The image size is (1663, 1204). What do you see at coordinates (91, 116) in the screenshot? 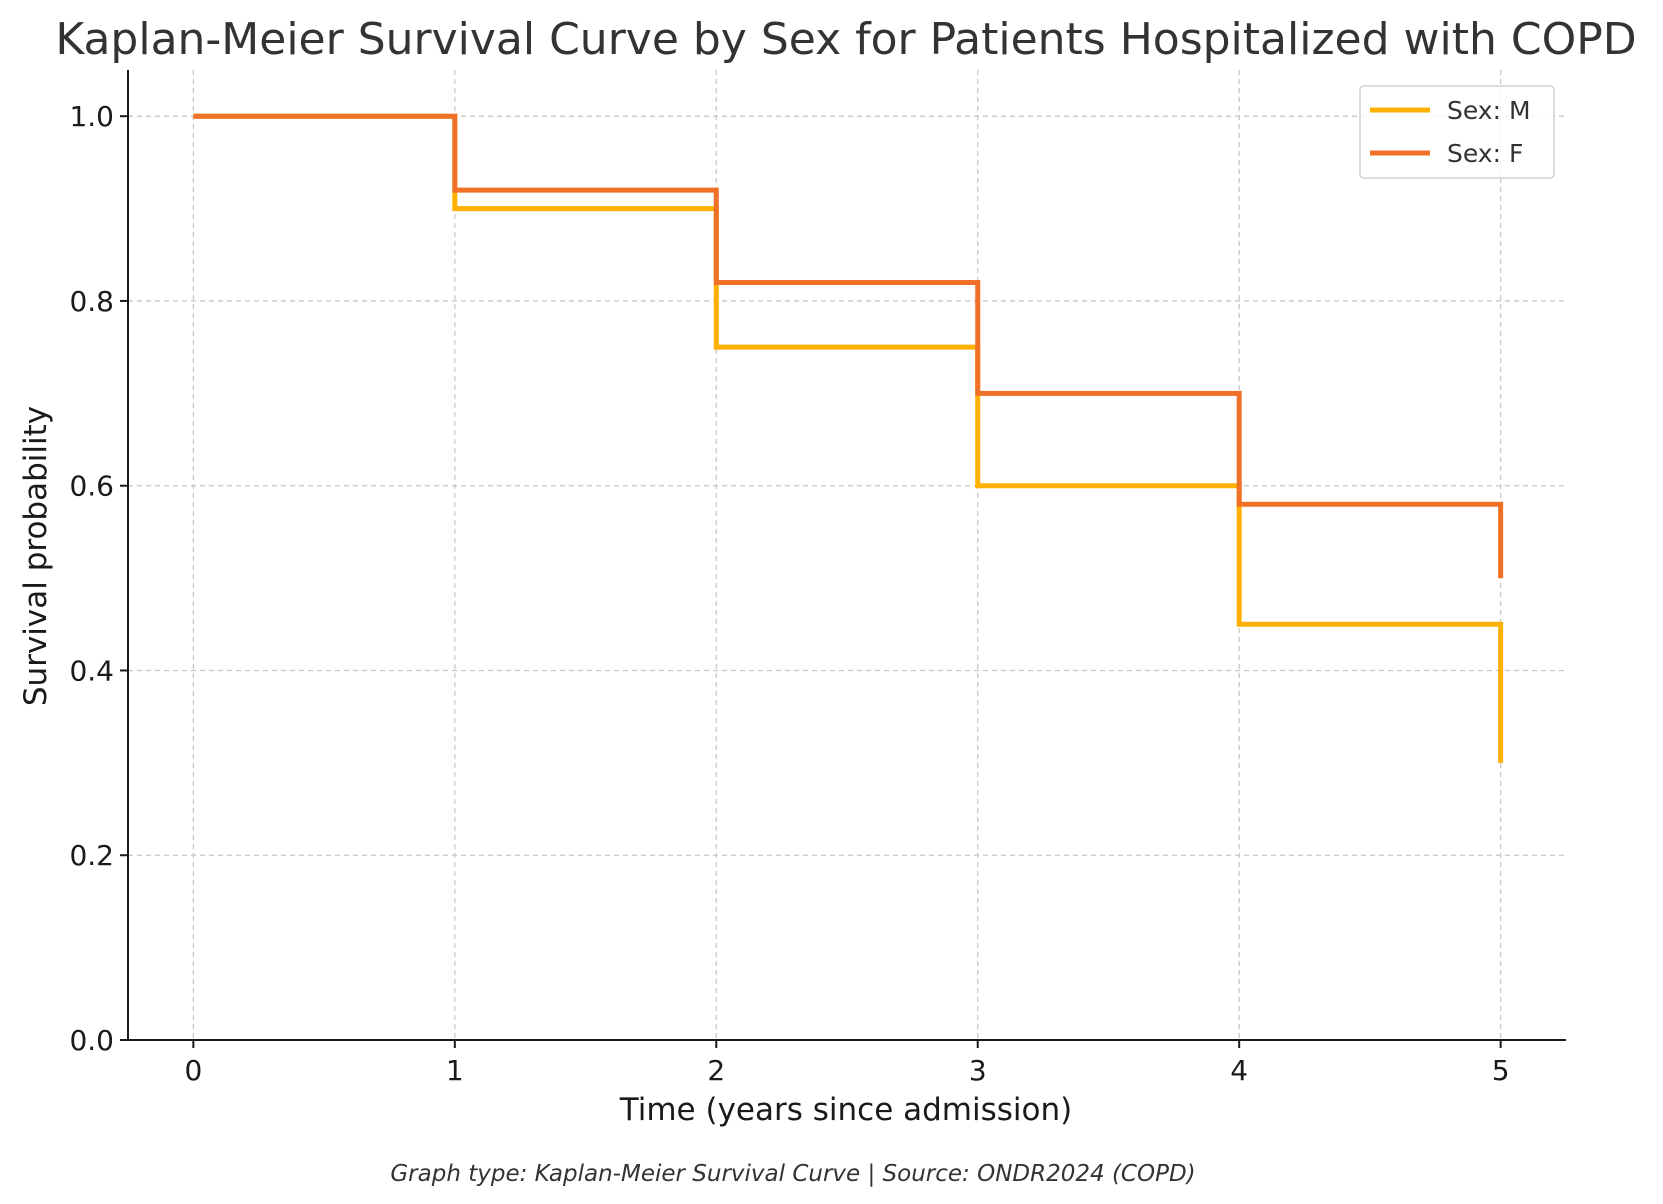
I see `y-tick-label: 1.0` at bounding box center [91, 116].